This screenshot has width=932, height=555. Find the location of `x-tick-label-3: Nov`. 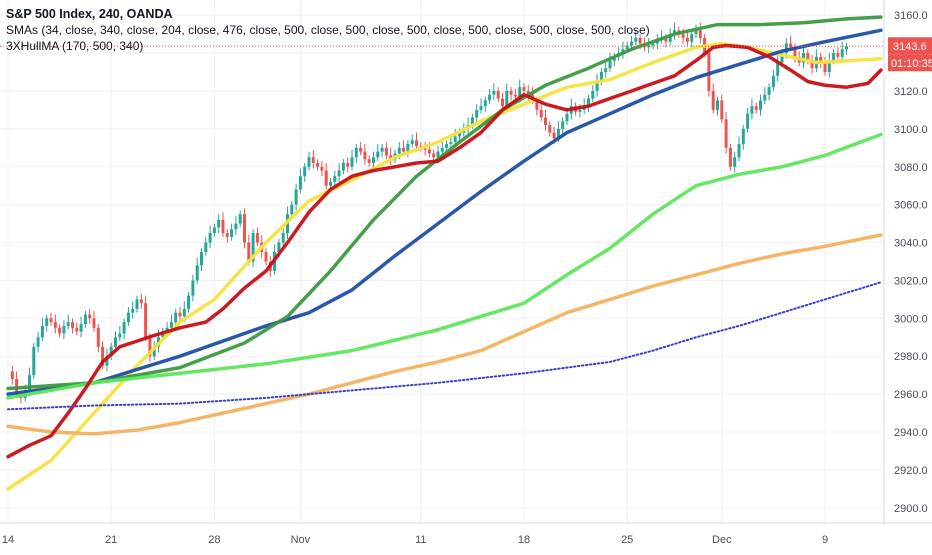

x-tick-label-3: Nov is located at coordinates (301, 540).